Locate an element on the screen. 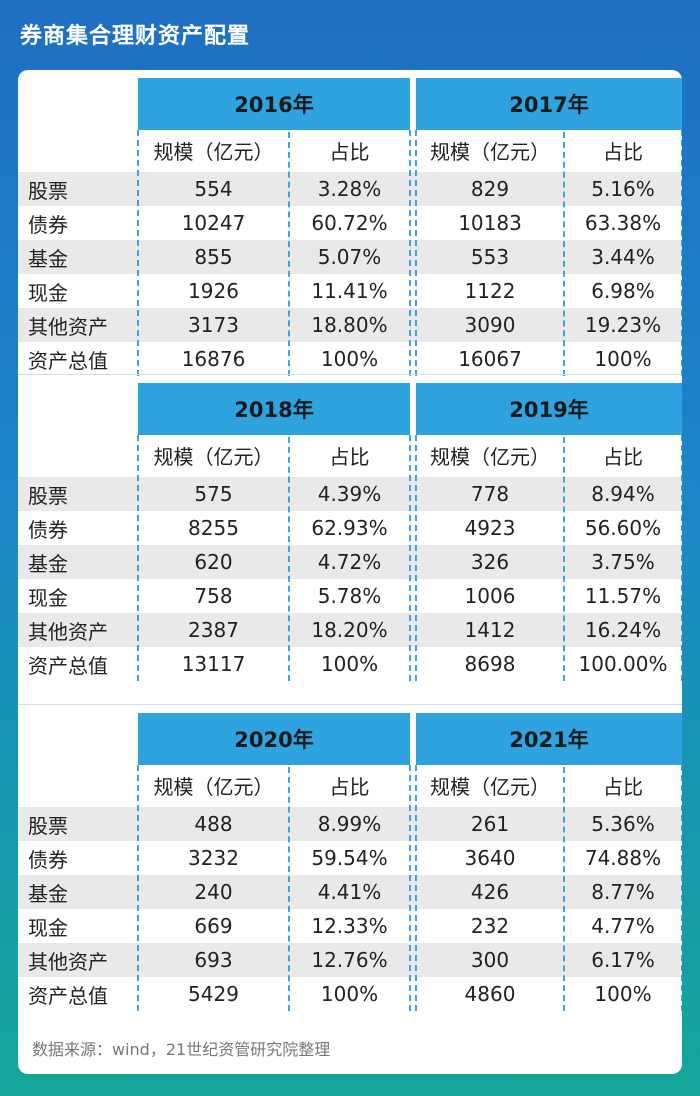 The width and height of the screenshot is (700, 1096). scale-value: 554 is located at coordinates (213, 189).